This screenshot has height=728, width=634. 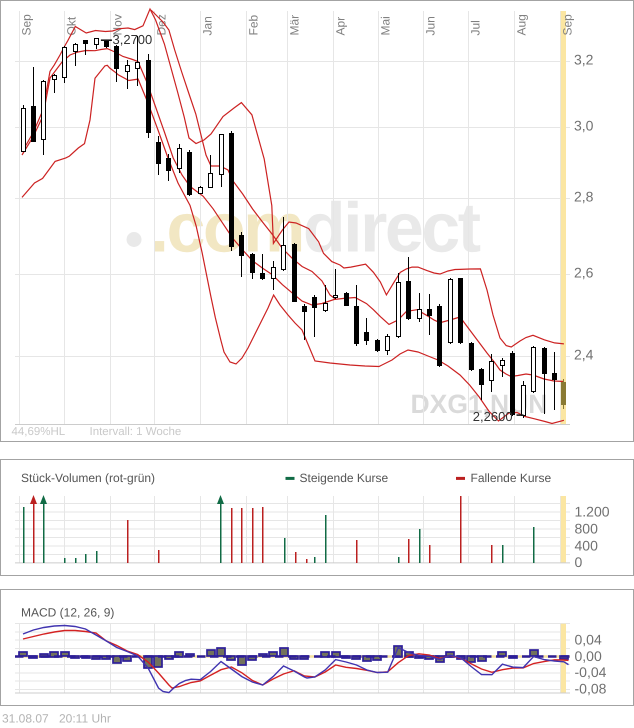 I want to click on svg-text: 3,0, so click(x=584, y=126).